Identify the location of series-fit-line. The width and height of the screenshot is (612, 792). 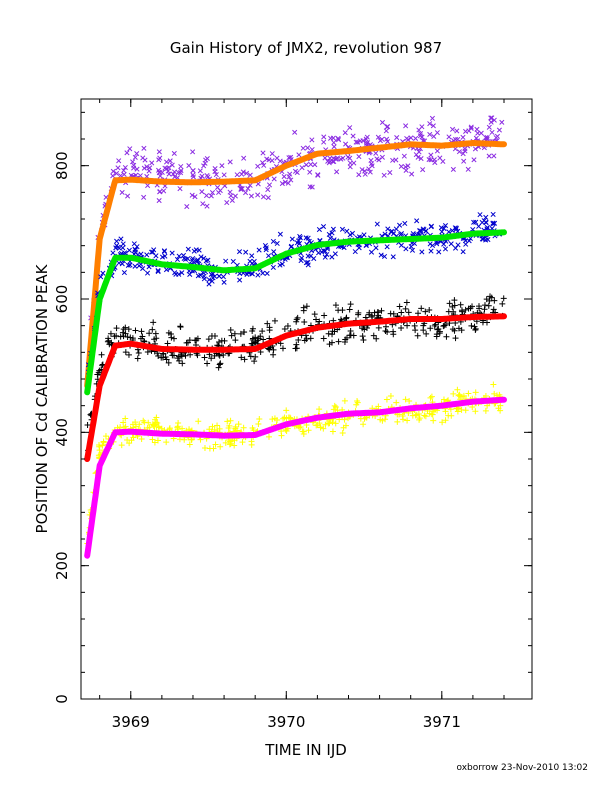
(295, 387).